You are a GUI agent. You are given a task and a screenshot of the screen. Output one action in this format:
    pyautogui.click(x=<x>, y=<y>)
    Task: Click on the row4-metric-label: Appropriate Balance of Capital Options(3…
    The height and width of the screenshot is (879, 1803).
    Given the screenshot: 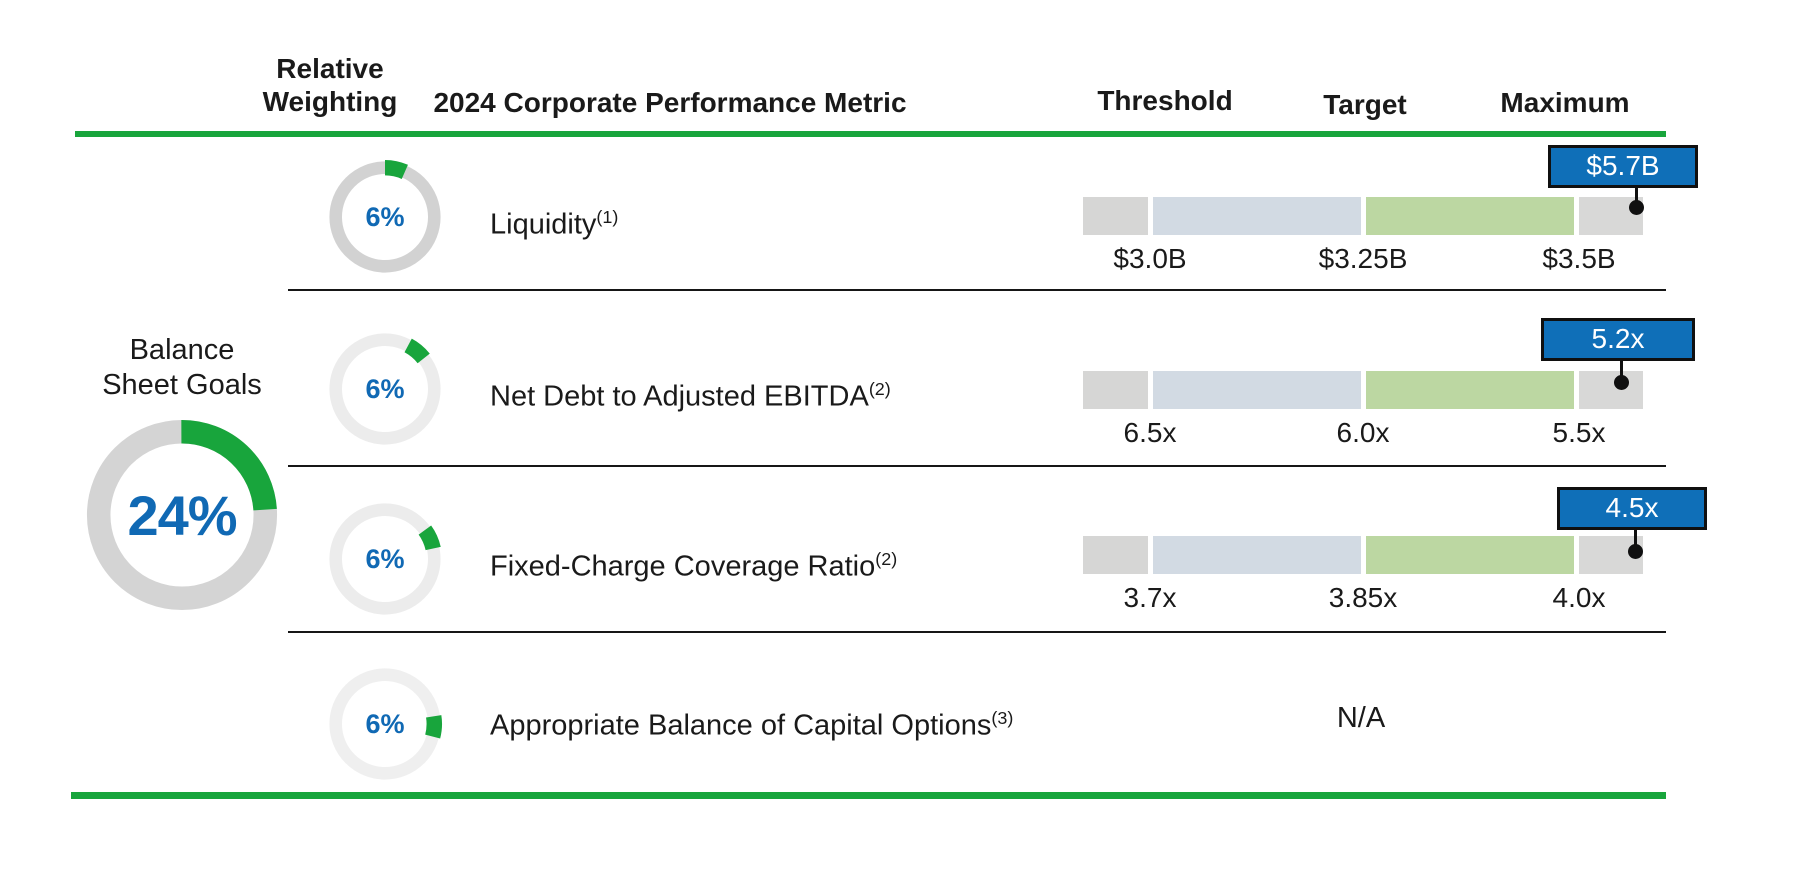 What is the action you would take?
    pyautogui.click(x=752, y=720)
    